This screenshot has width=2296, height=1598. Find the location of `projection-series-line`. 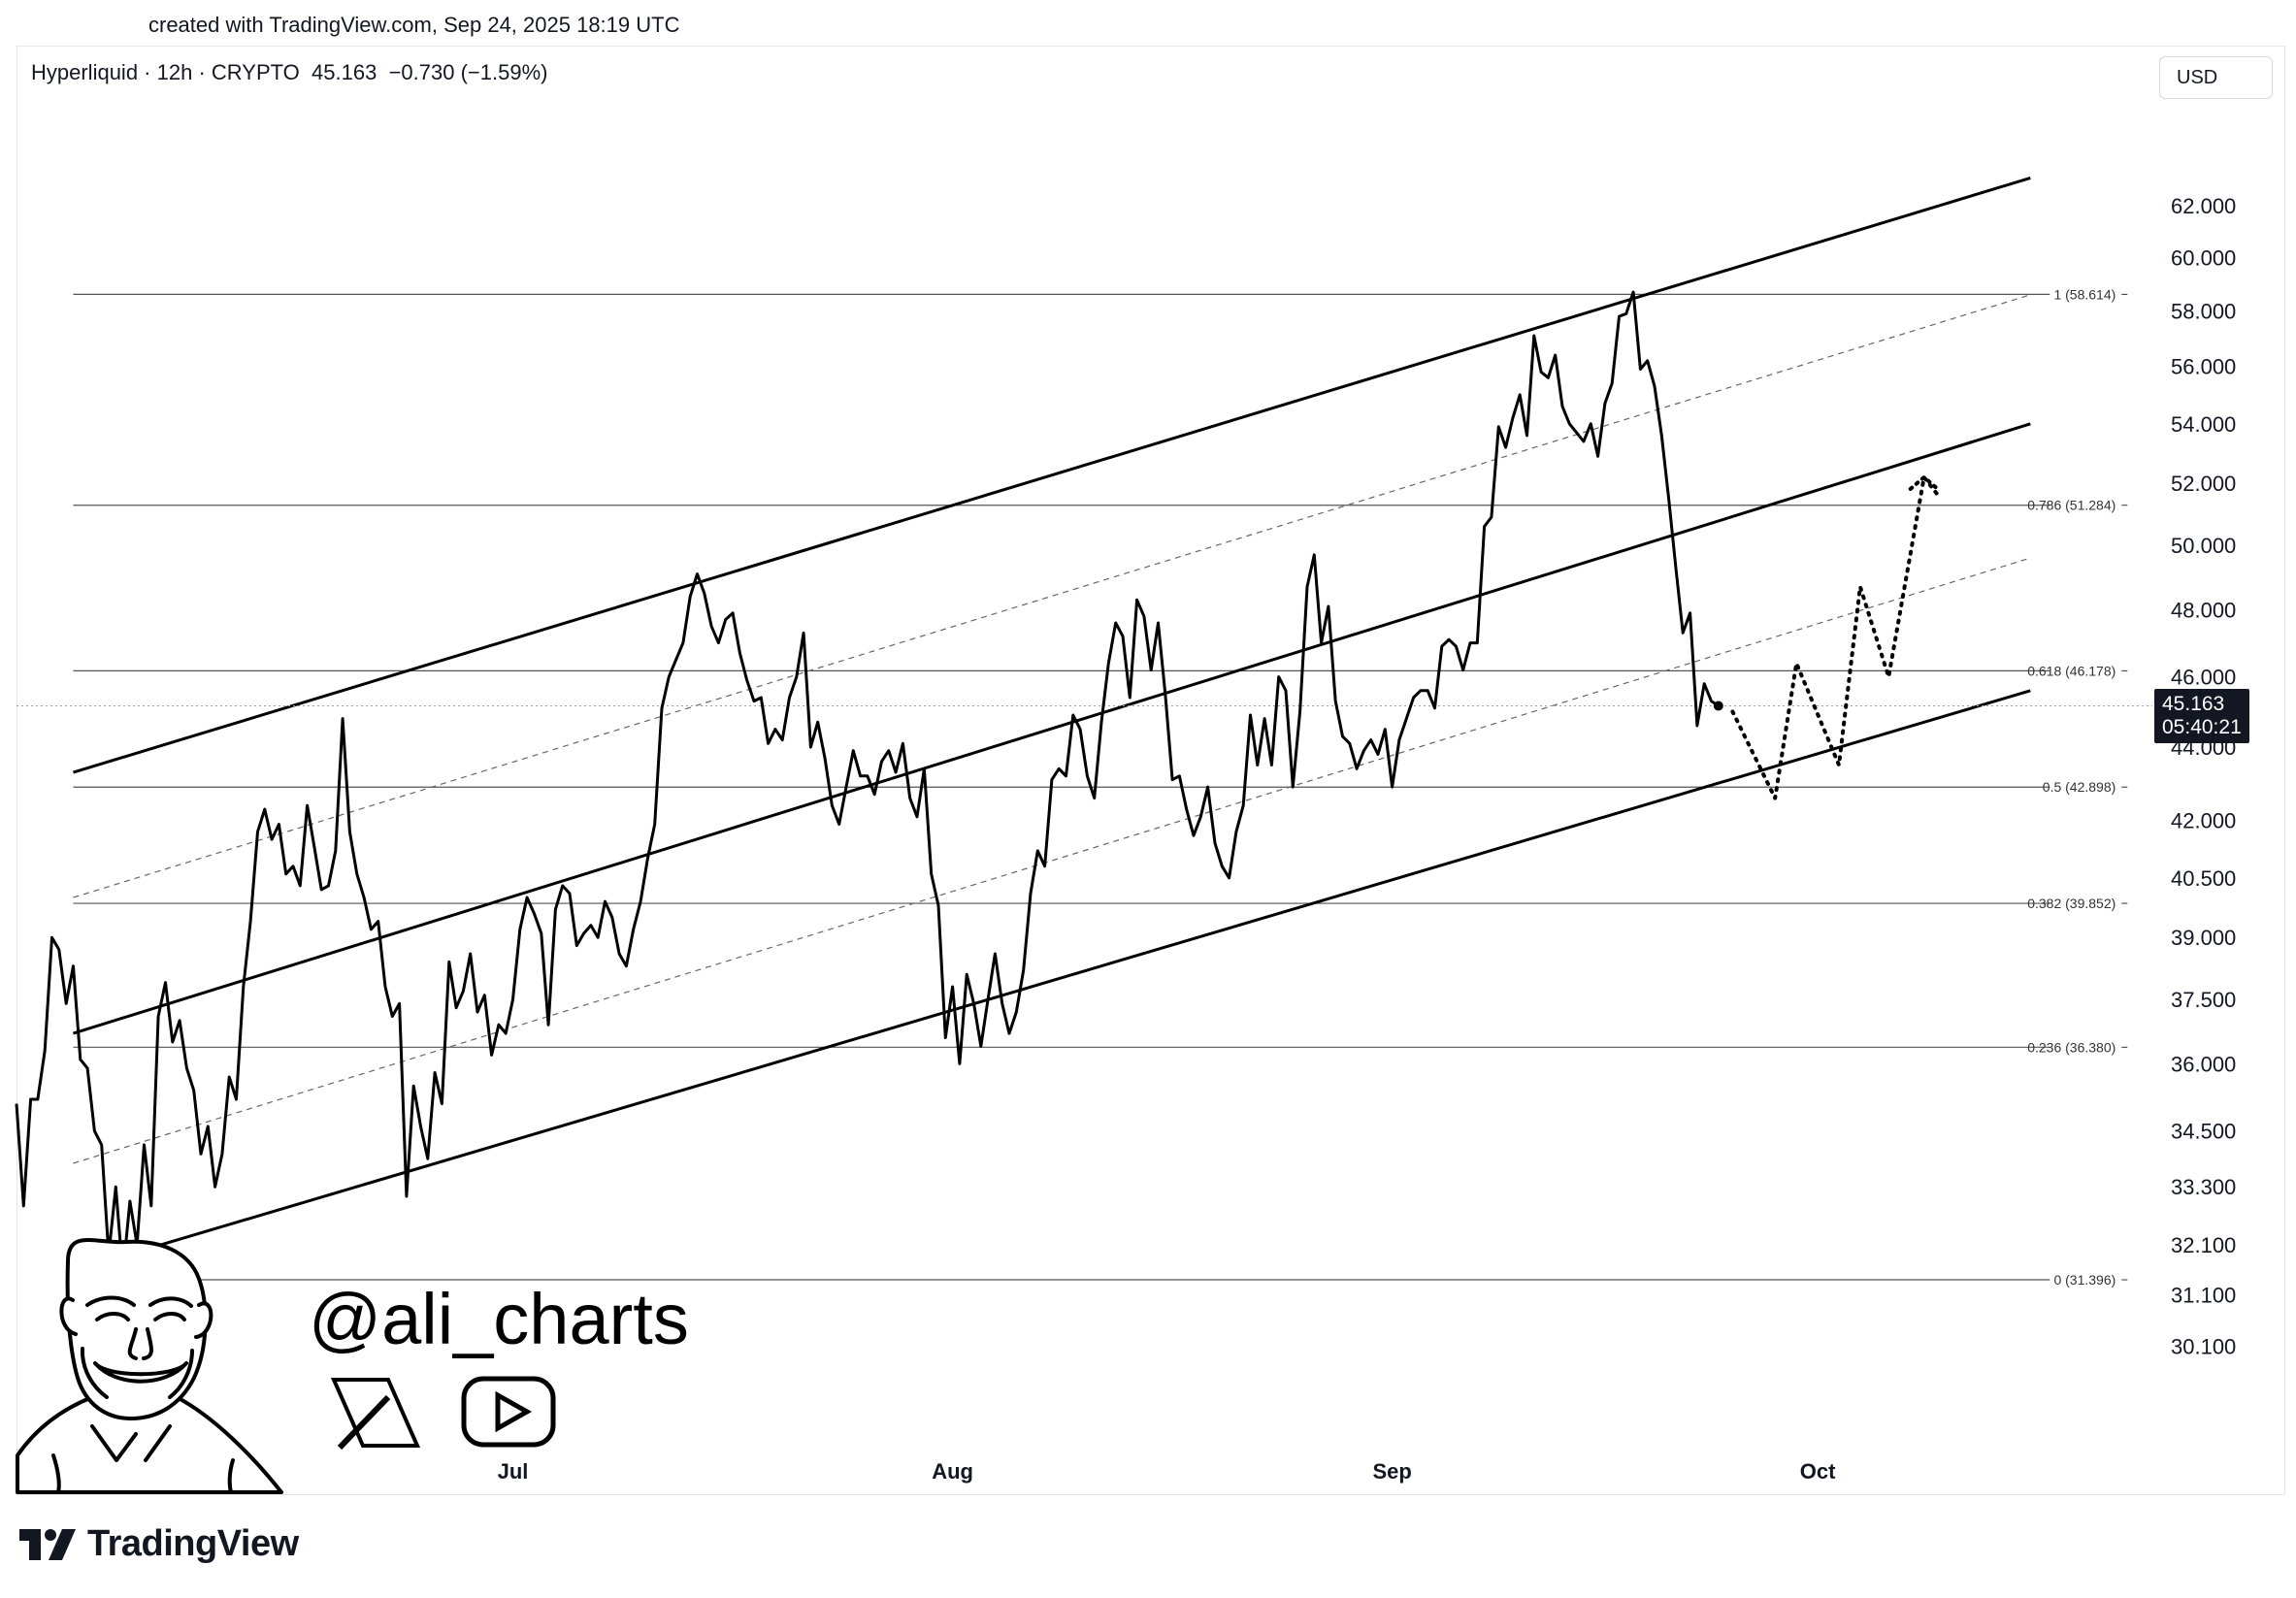

projection-series-line is located at coordinates (1835, 637).